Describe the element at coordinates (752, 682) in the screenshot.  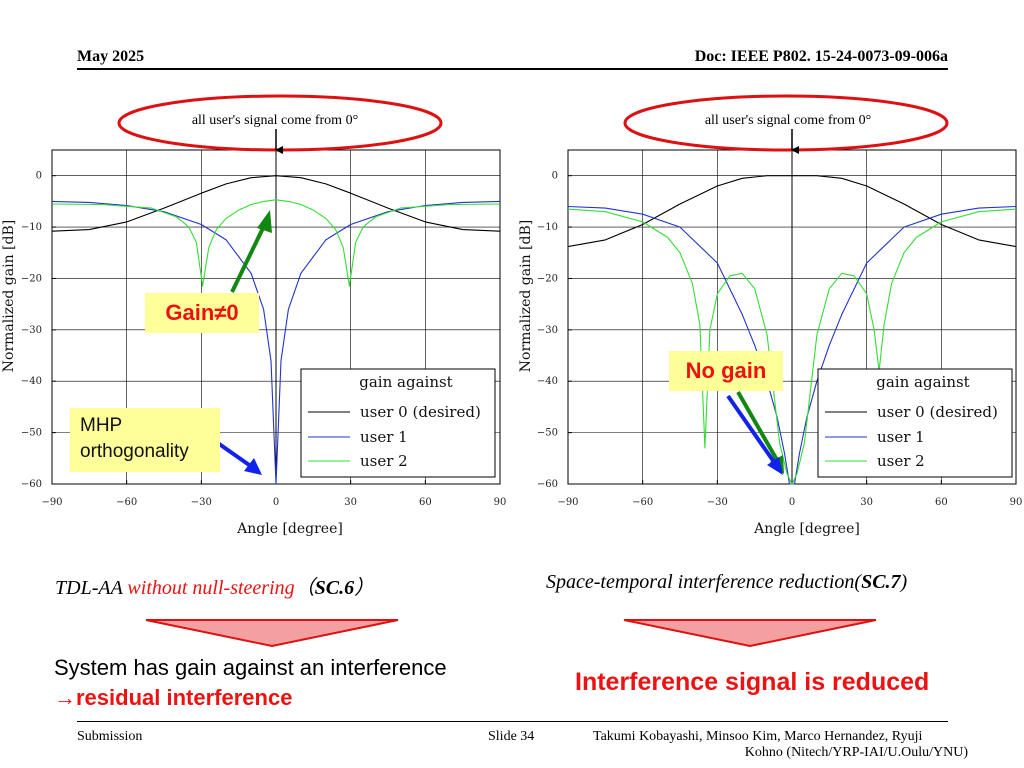
I see `right-conclusion: Interference signal is reduced` at that location.